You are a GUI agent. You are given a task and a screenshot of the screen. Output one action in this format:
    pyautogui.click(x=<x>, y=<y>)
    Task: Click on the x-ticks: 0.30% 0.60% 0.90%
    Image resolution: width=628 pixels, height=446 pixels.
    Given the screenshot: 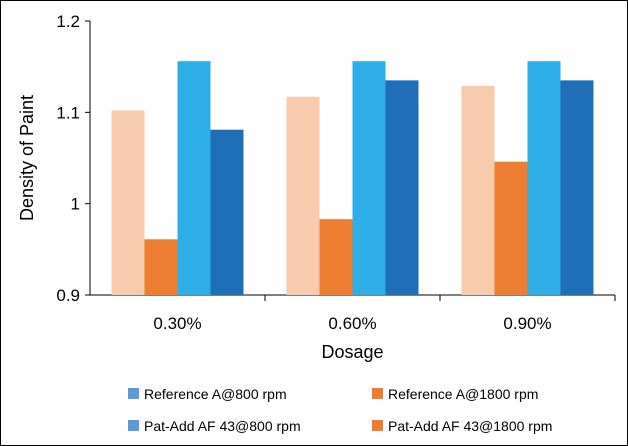 What is the action you would take?
    pyautogui.click(x=384, y=314)
    